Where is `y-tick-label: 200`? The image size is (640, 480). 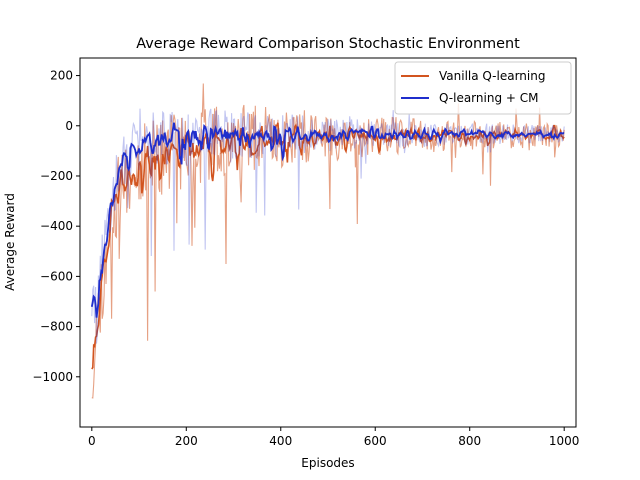
y-tick-label: 200 is located at coordinates (61, 76).